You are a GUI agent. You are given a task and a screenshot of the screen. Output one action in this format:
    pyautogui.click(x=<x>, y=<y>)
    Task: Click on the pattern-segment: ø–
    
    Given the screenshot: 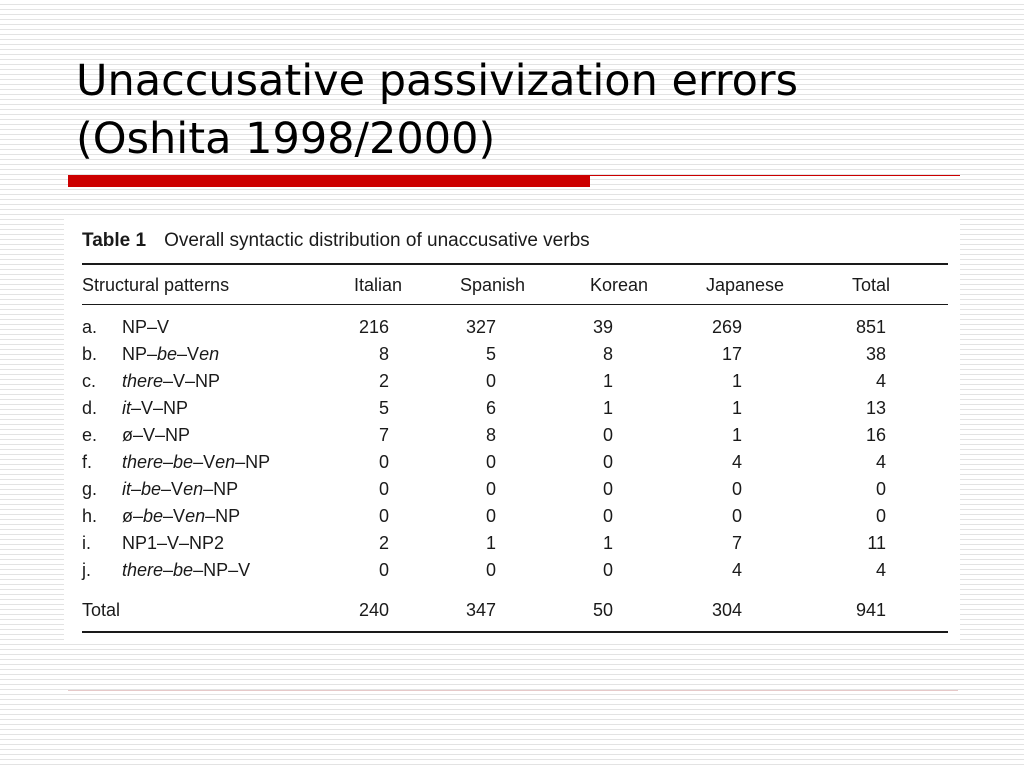 What is the action you would take?
    pyautogui.click(x=133, y=516)
    